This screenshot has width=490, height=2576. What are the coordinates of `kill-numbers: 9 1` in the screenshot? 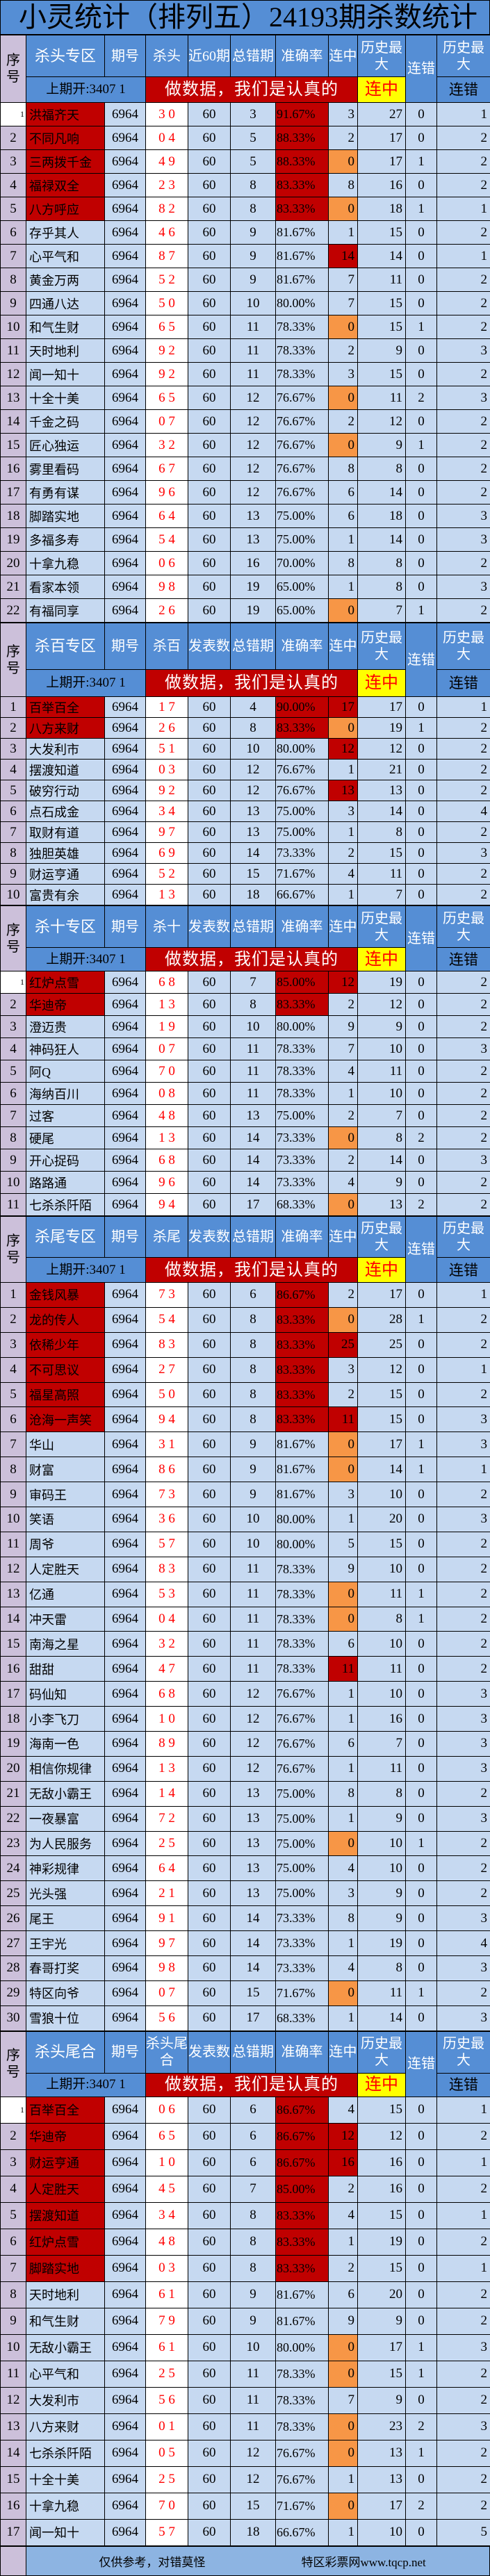 It's located at (167, 1919).